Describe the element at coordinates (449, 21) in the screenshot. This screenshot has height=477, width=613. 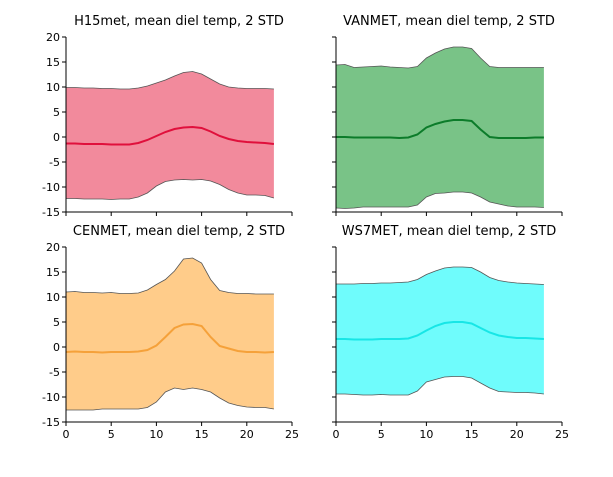
I see `panel-title: VANMET, mean diel temp, 2 STD` at that location.